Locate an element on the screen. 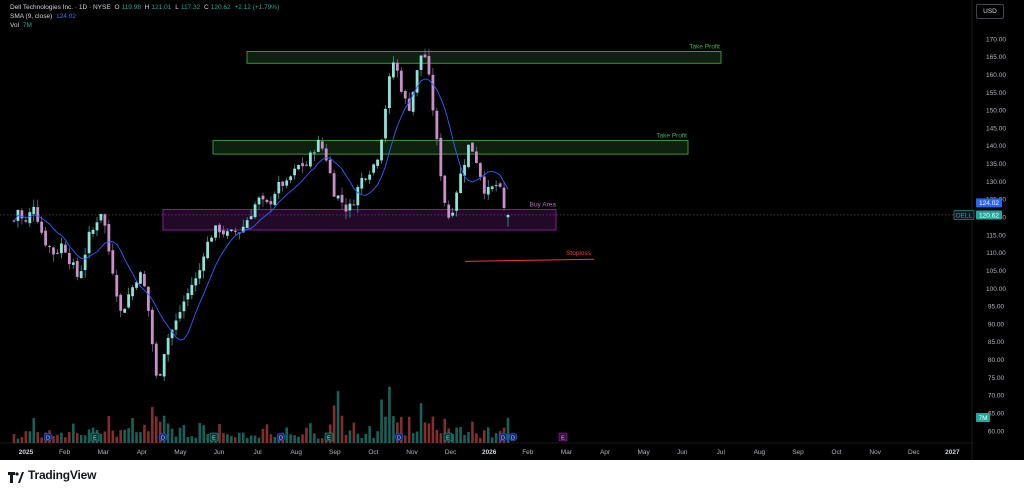 This screenshot has height=493, width=1024. x-tick-label: Feb is located at coordinates (528, 452).